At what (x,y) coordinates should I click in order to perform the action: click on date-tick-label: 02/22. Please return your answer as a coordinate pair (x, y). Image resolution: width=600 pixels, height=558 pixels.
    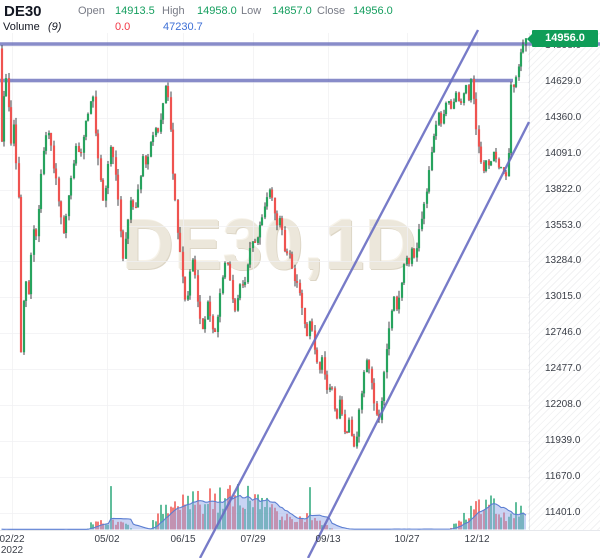
    Looking at the image, I should click on (12, 539).